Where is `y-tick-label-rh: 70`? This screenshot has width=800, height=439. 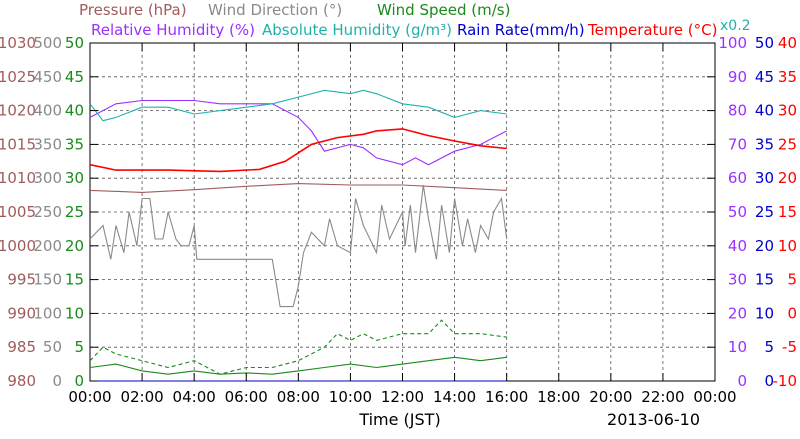 y-tick-label-rh: 70 is located at coordinates (737, 144).